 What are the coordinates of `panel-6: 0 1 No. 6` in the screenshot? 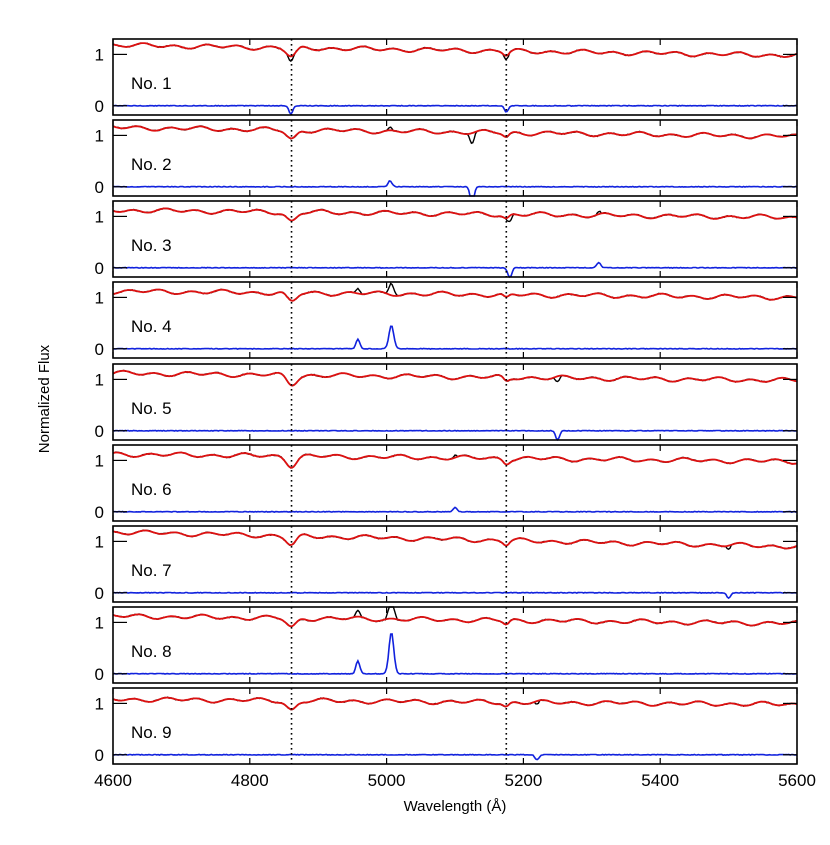 It's located at (446, 483).